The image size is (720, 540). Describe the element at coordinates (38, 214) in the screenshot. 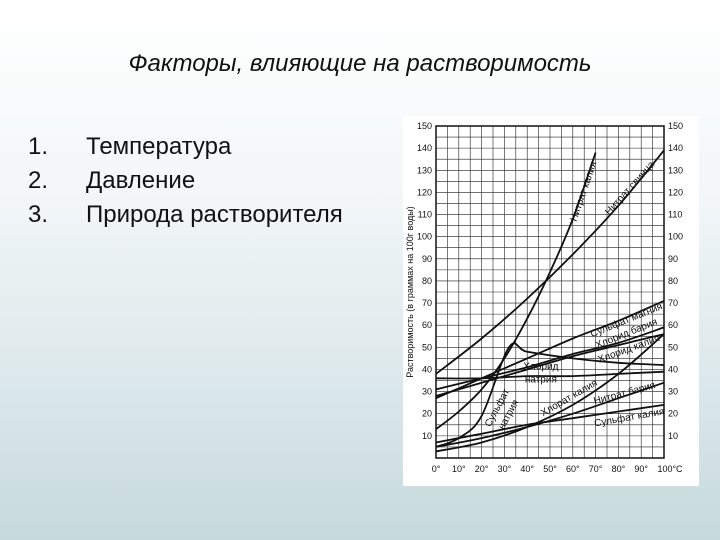

I see `list-item-number: 3.` at that location.